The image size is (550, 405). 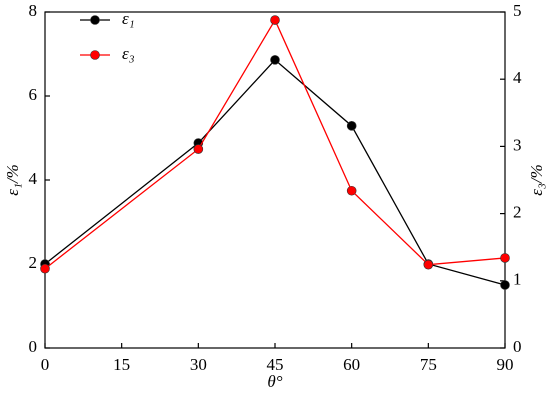 What do you see at coordinates (505, 364) in the screenshot?
I see `x-tick-label: 90` at bounding box center [505, 364].